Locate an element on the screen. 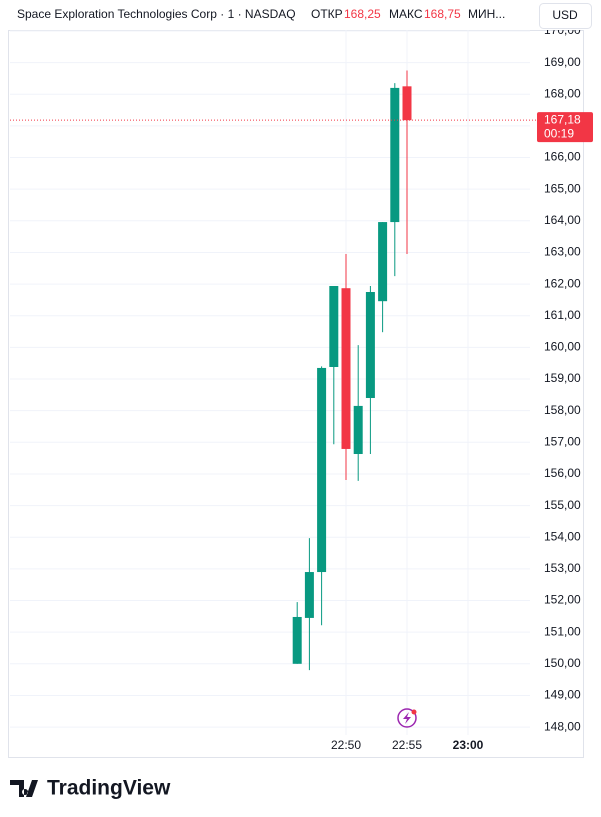 The height and width of the screenshot is (817, 601). header-bg is located at coordinates (300, 15).